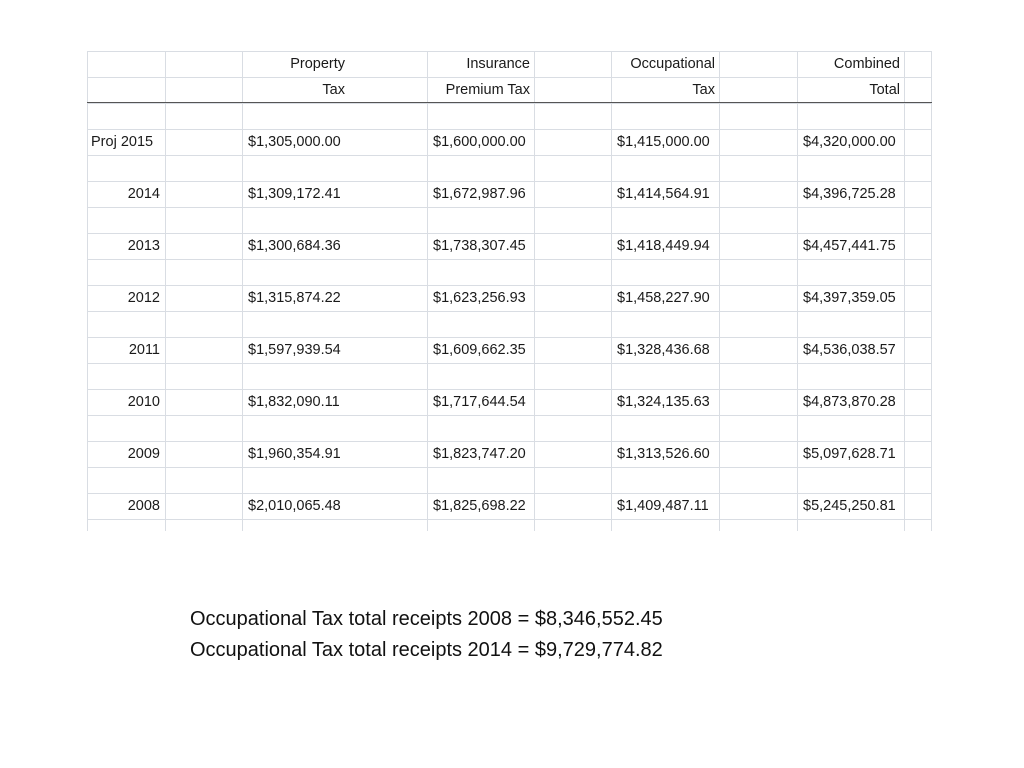 The image size is (1024, 768). I want to click on header-combined: Combined, so click(866, 64).